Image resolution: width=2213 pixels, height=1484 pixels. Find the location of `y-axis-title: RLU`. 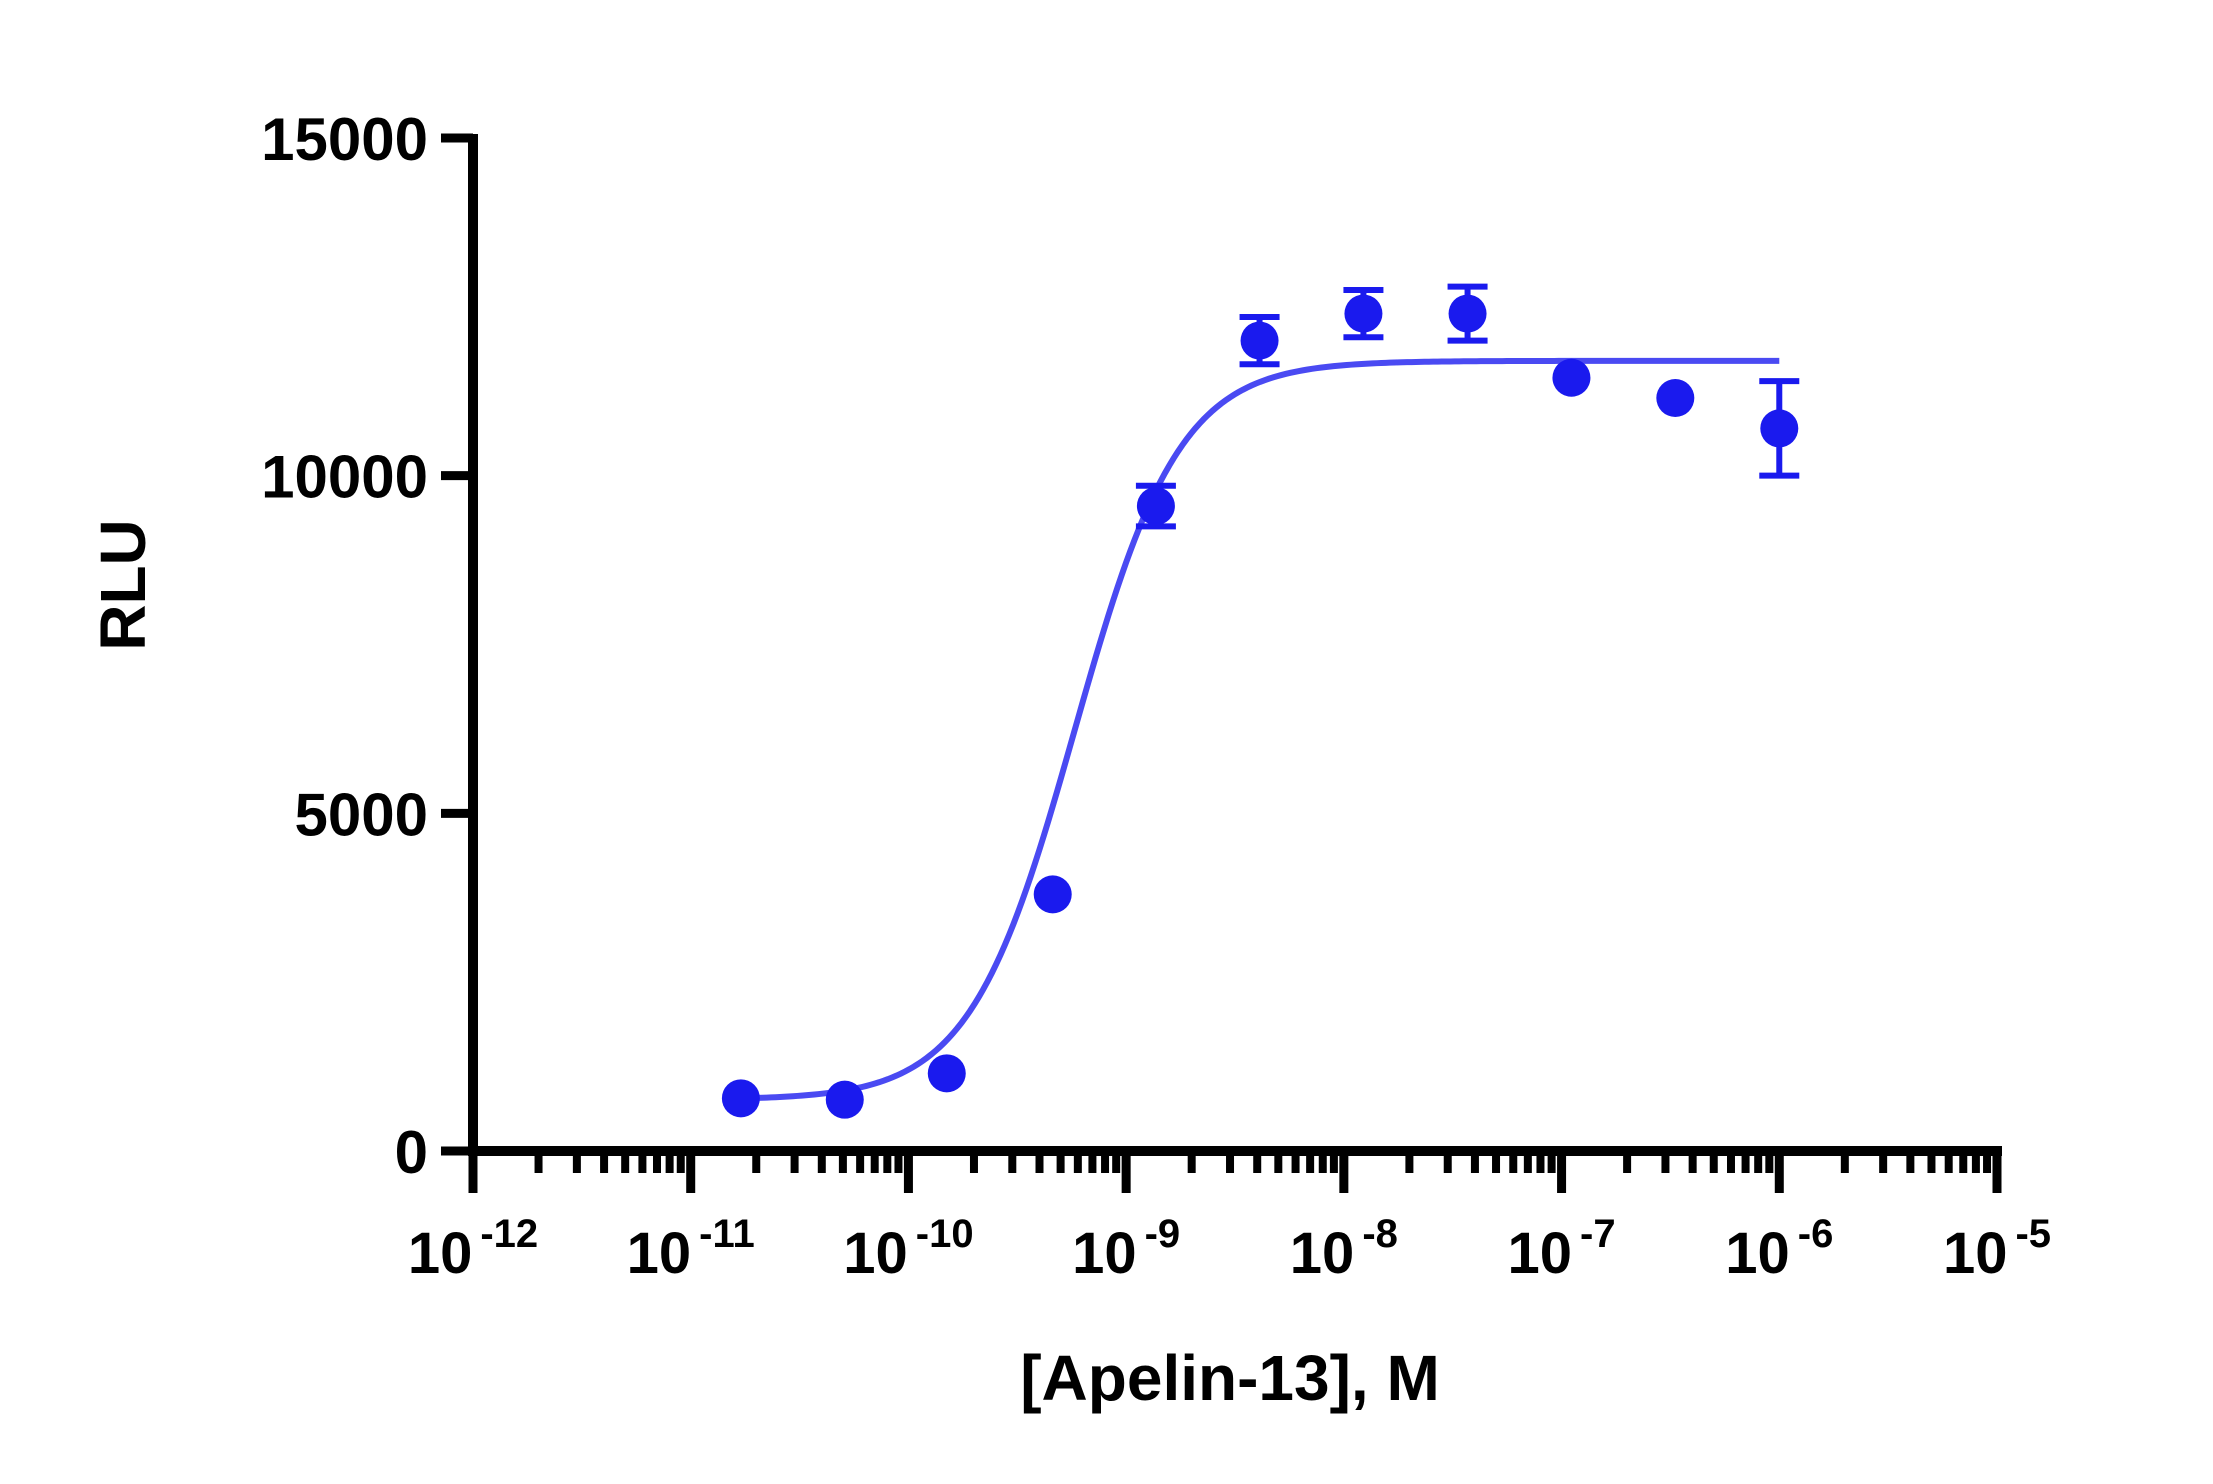

y-axis-title: RLU is located at coordinates (123, 585).